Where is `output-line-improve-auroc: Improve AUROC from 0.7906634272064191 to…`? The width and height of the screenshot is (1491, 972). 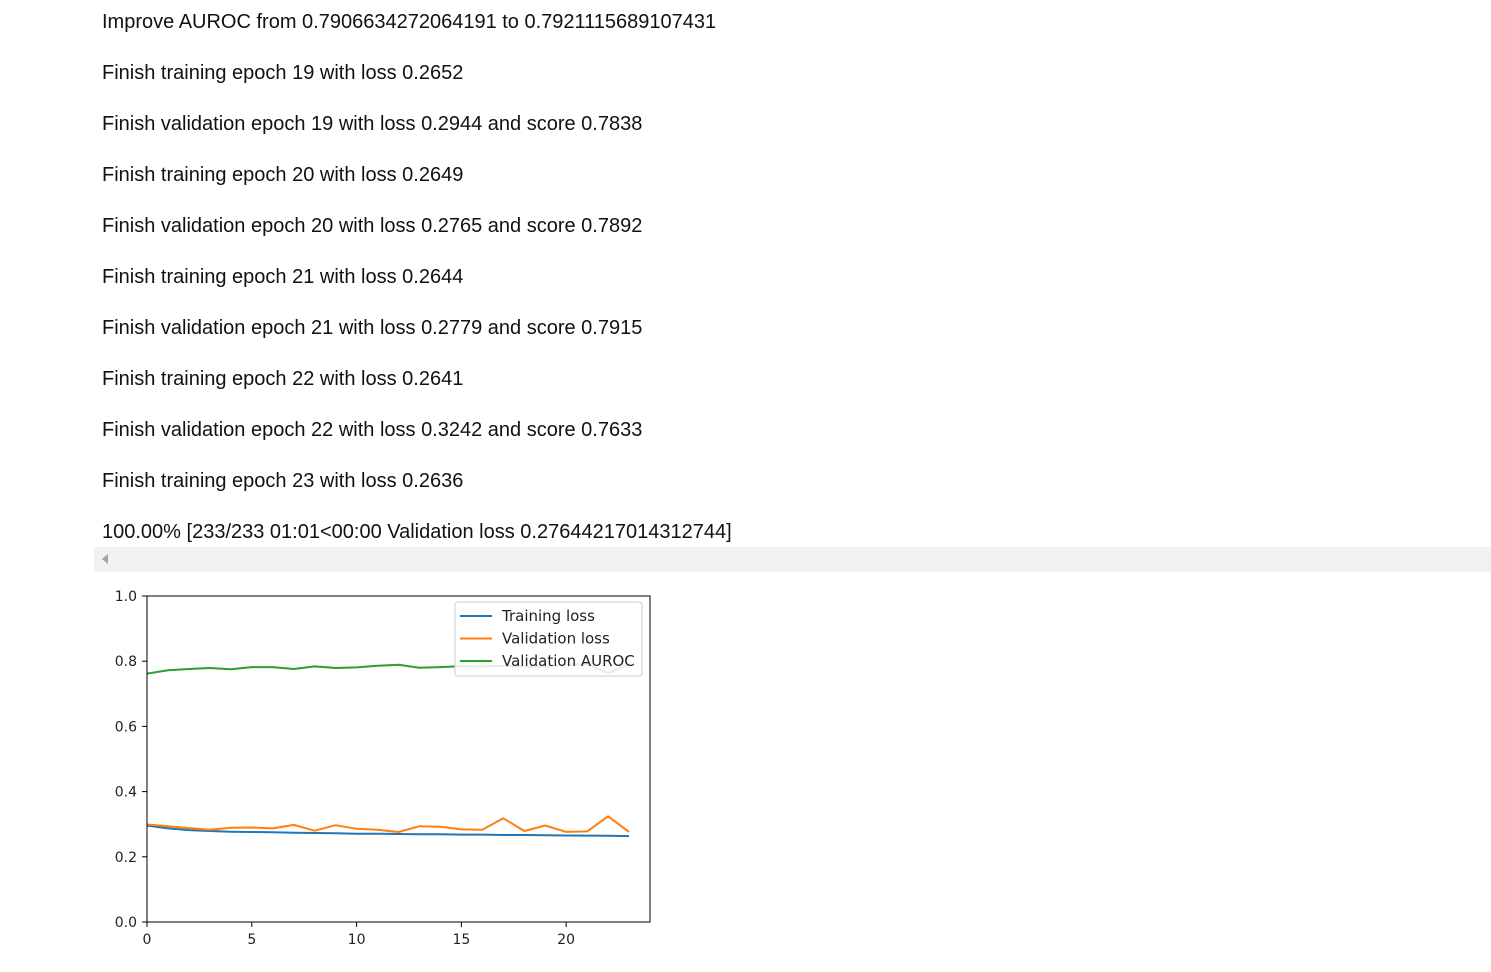
output-line-improve-auroc: Improve AUROC from 0.7906634272064191 to… is located at coordinates (409, 22).